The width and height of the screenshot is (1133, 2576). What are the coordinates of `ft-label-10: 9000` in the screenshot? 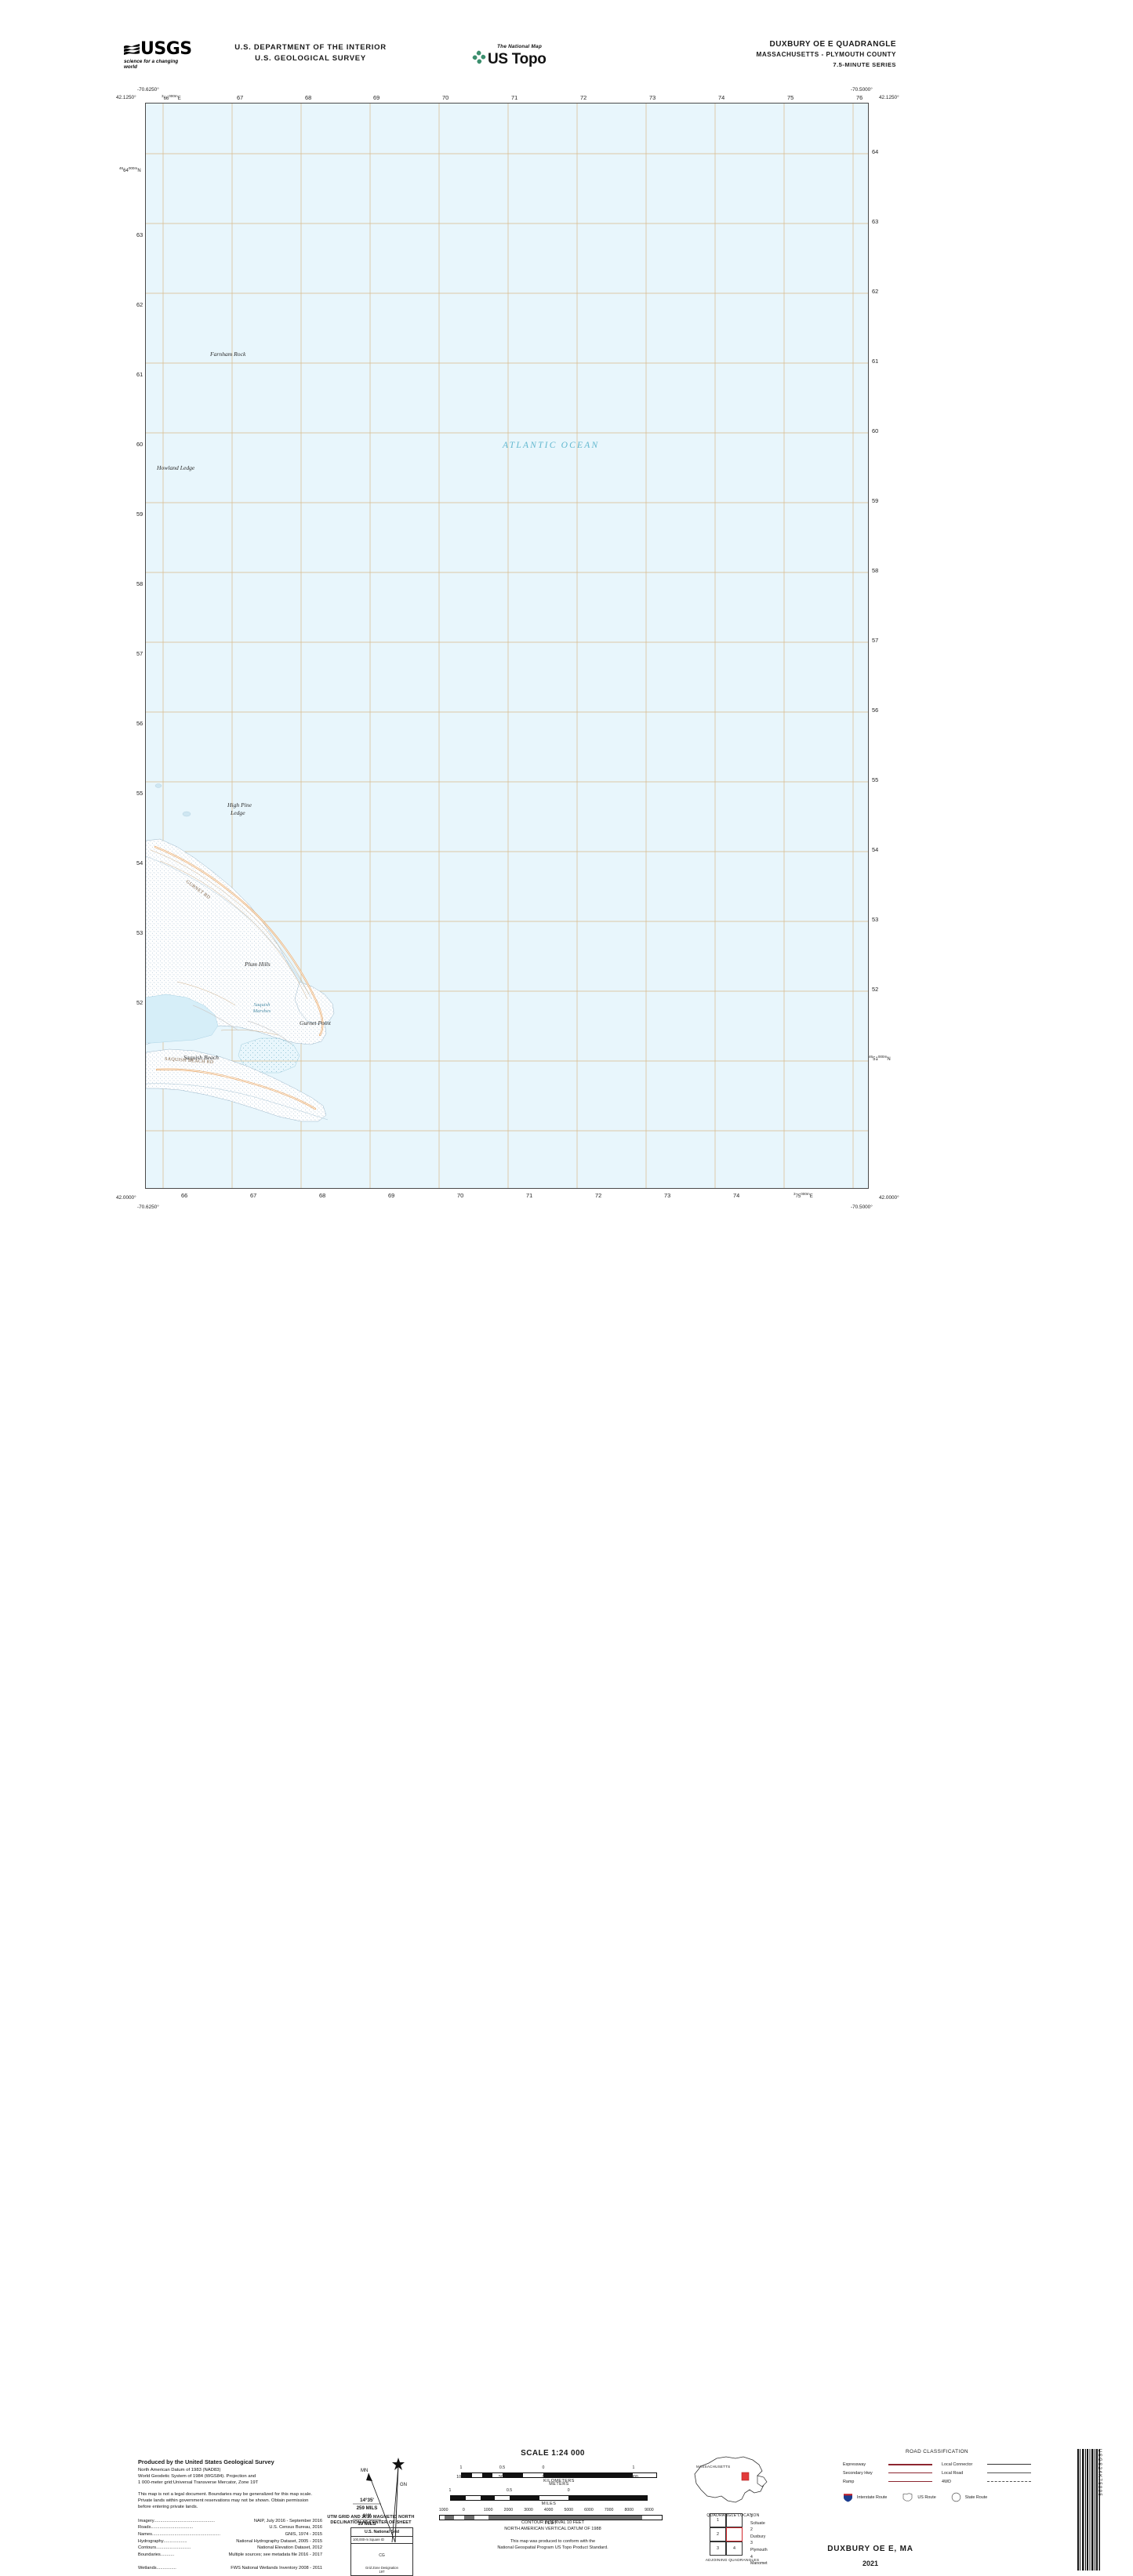 It's located at (650, 2510).